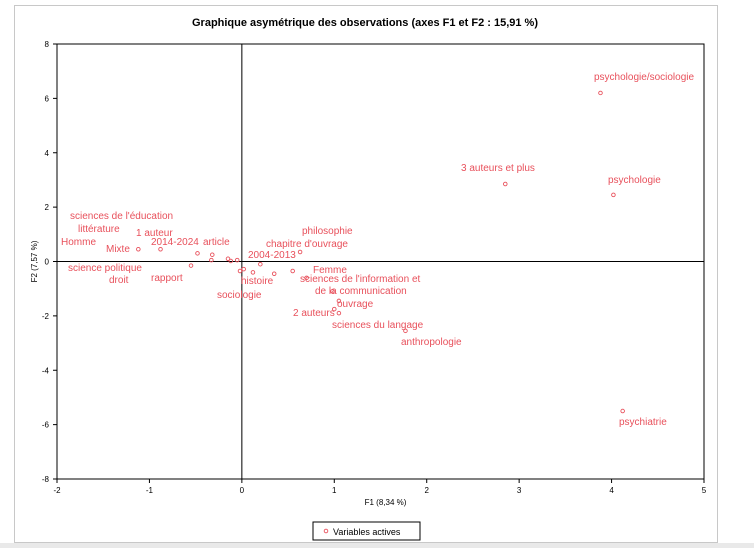 Image resolution: width=754 pixels, height=548 pixels. I want to click on data-label: psychiatrie, so click(643, 422).